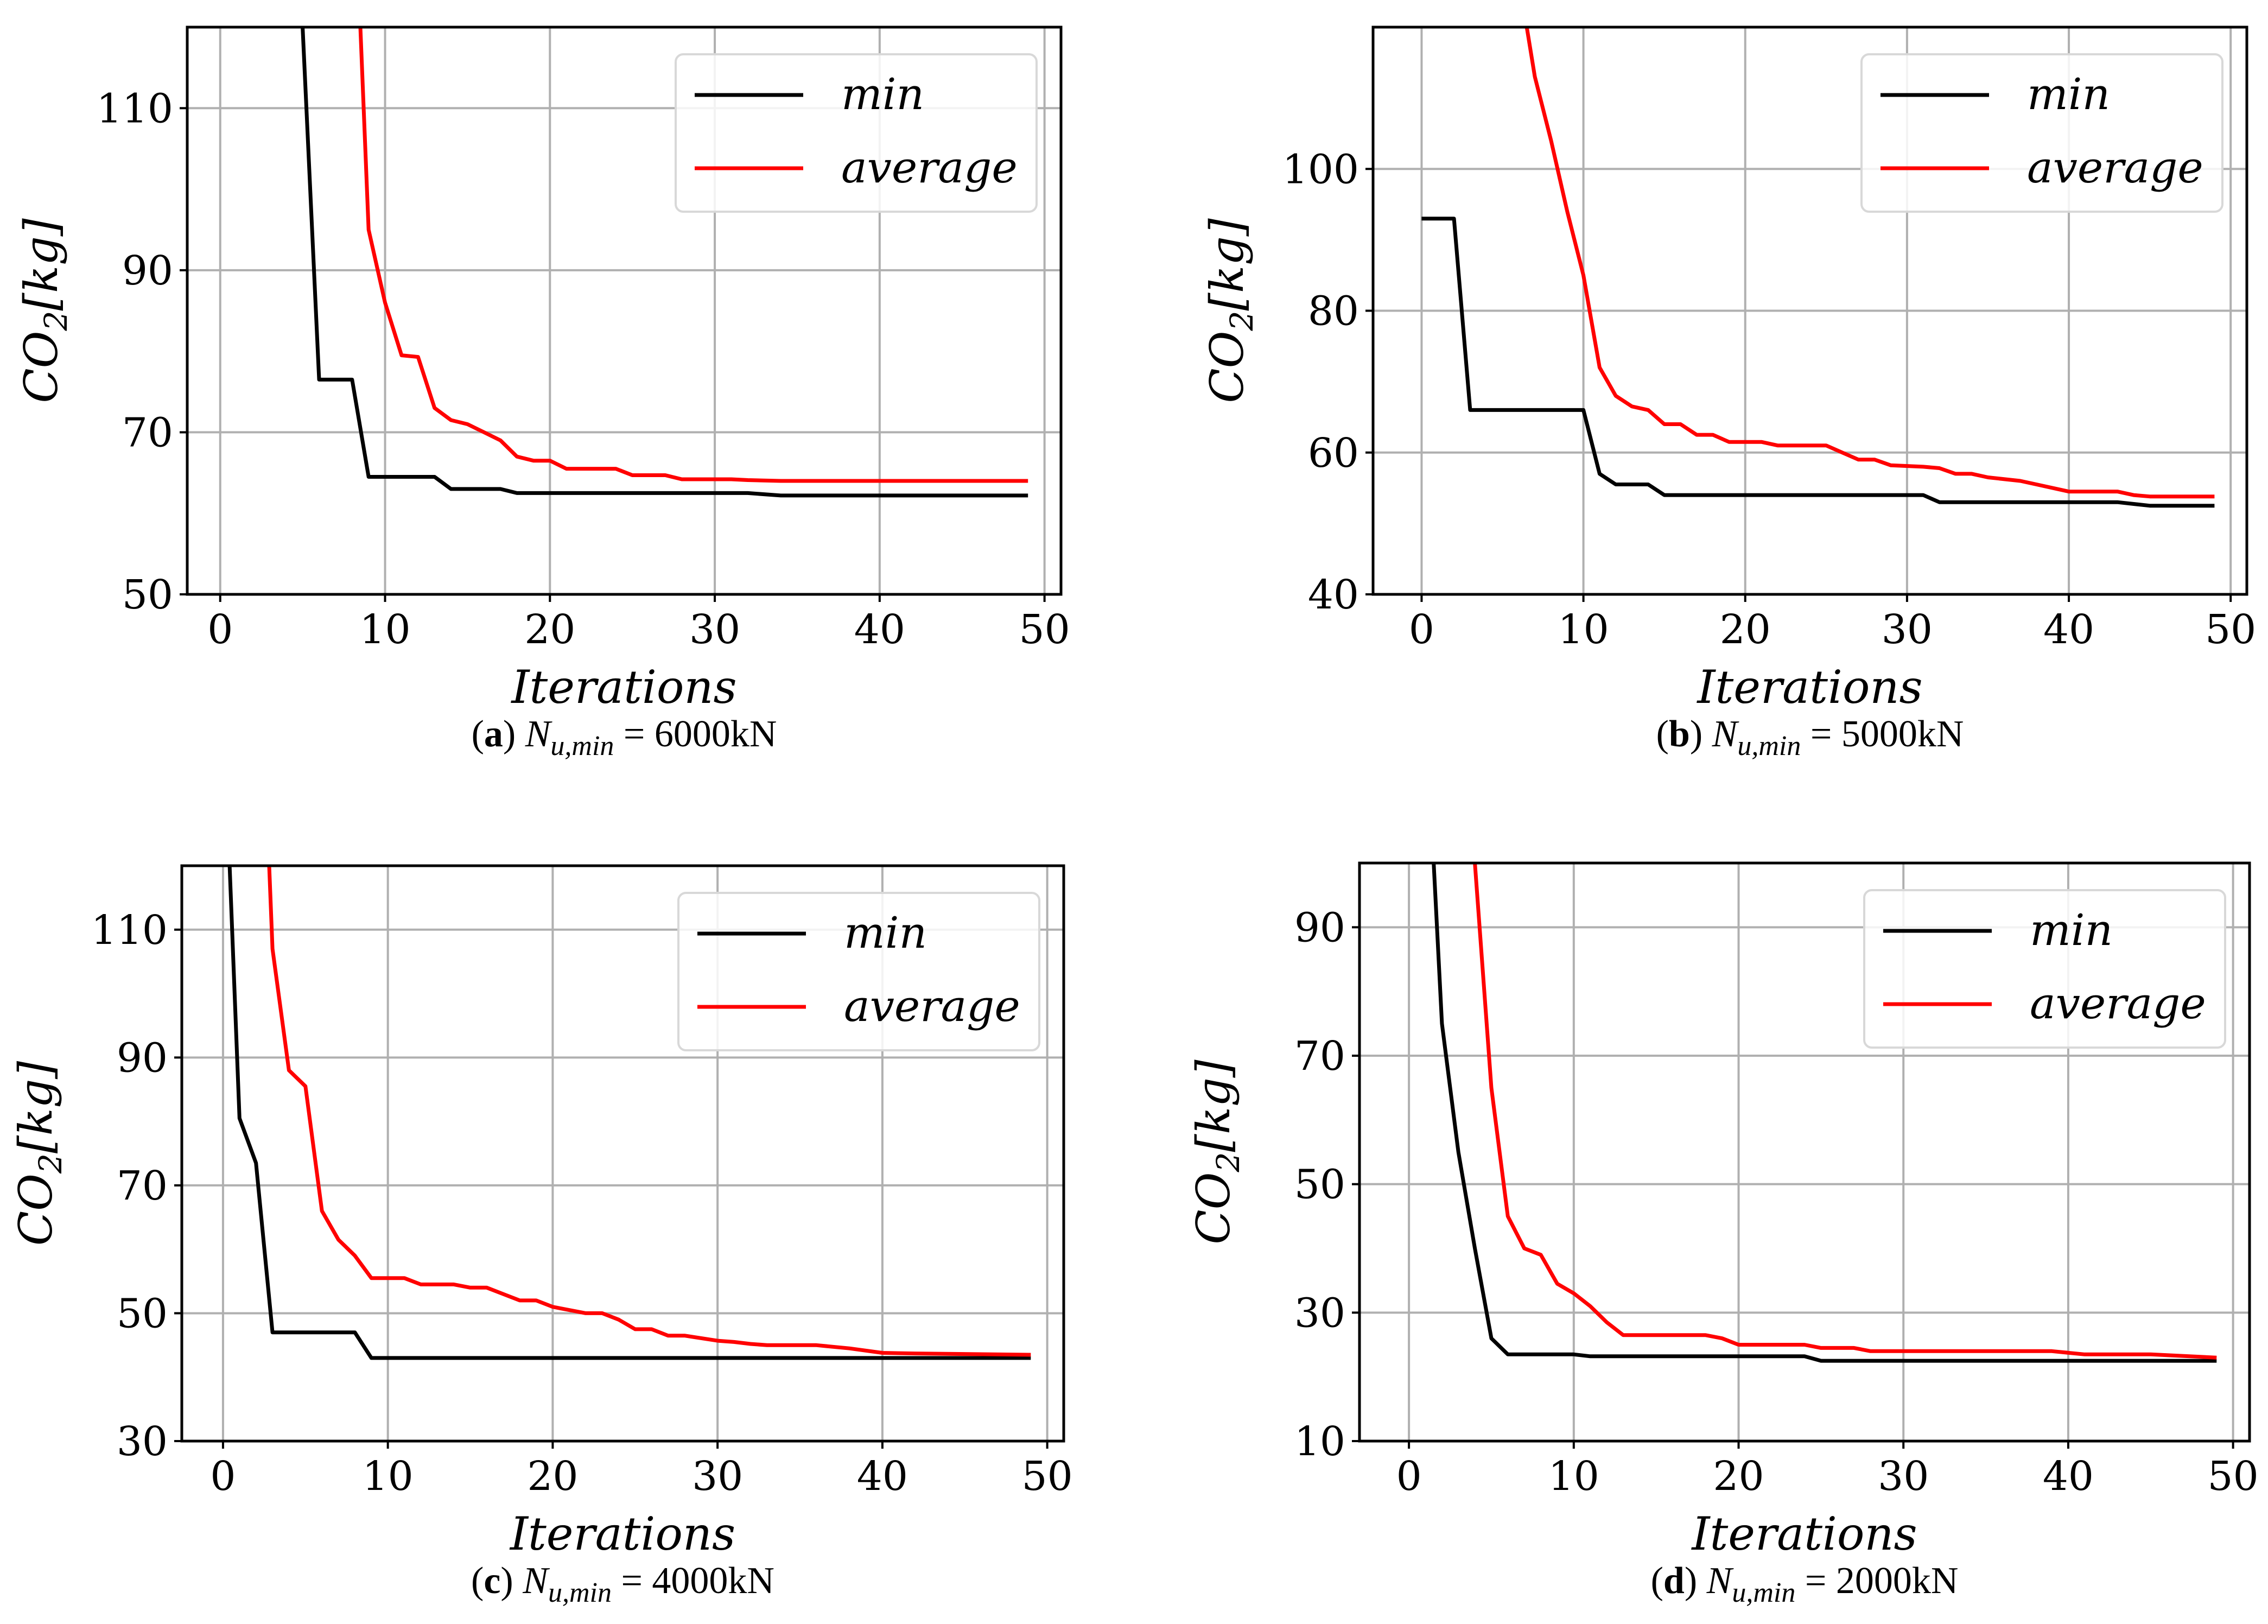 This screenshot has height=1624, width=2268. What do you see at coordinates (1320, 169) in the screenshot?
I see `y-tick-label: 100` at bounding box center [1320, 169].